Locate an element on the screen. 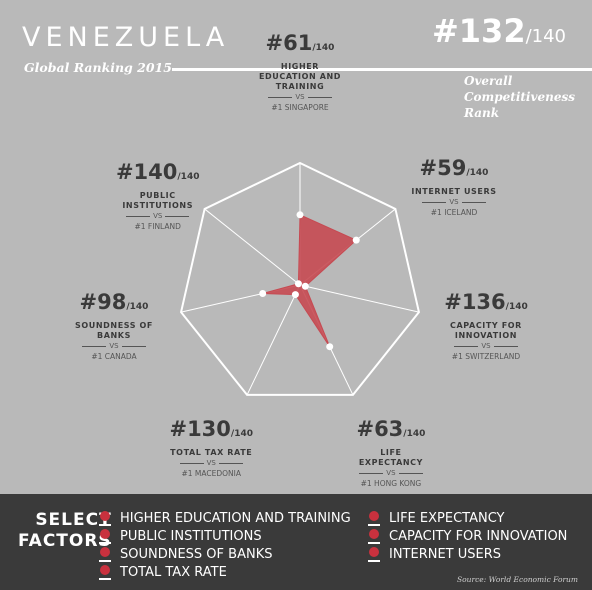 The height and width of the screenshot is (590, 592). factor-option-public-institutions: PUBLIC INSTITUTIONS is located at coordinates (180, 536).